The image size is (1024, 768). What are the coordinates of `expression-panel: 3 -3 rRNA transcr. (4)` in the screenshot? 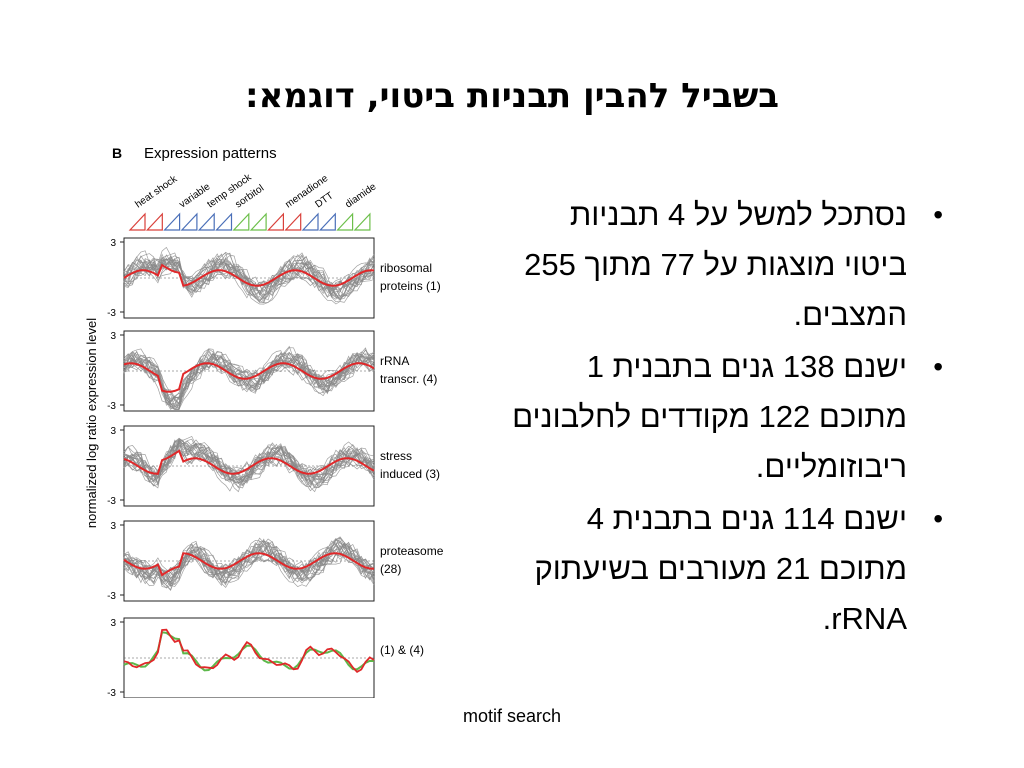 It's located at (272, 371).